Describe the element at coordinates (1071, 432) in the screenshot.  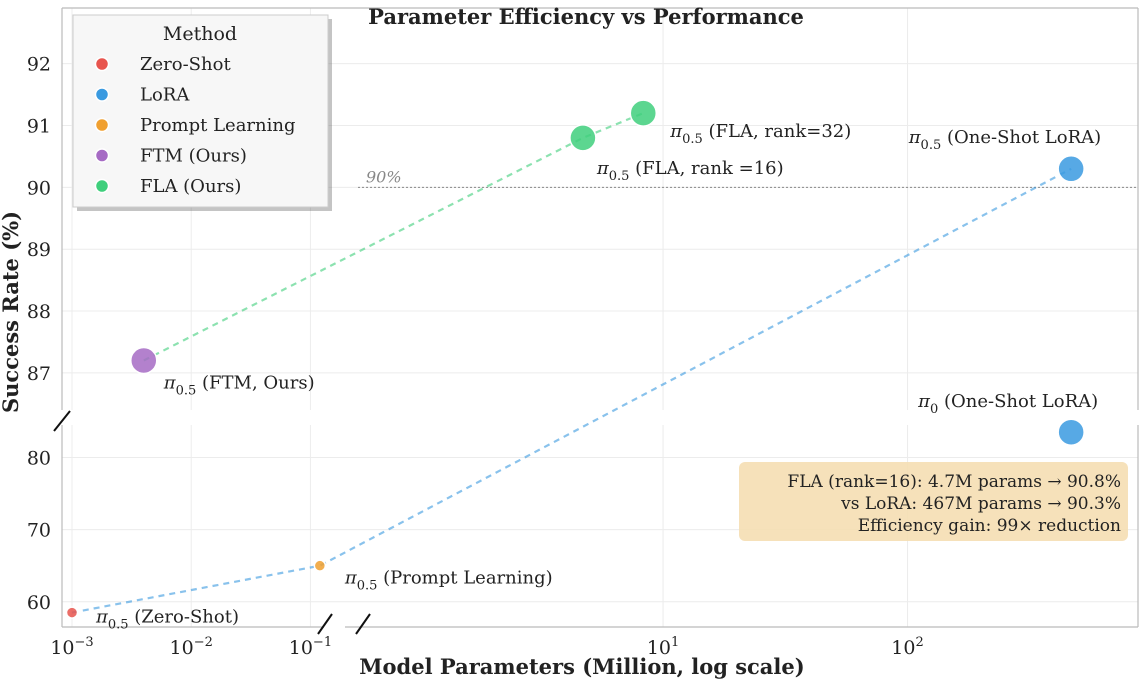
I see `point-lora0` at that location.